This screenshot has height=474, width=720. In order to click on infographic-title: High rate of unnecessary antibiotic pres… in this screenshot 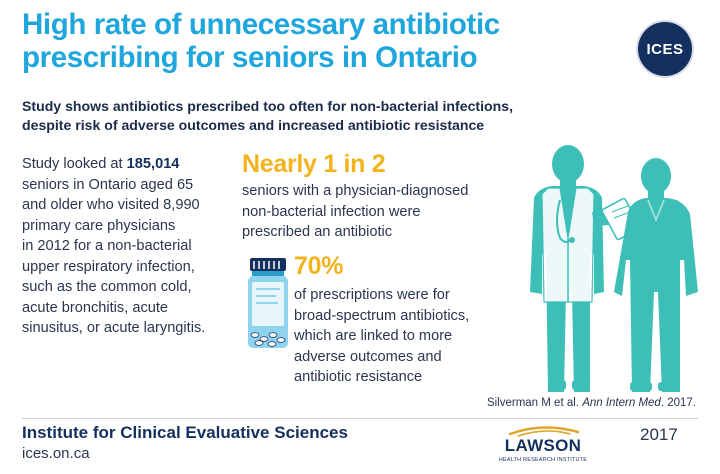, I will do `click(322, 41)`.